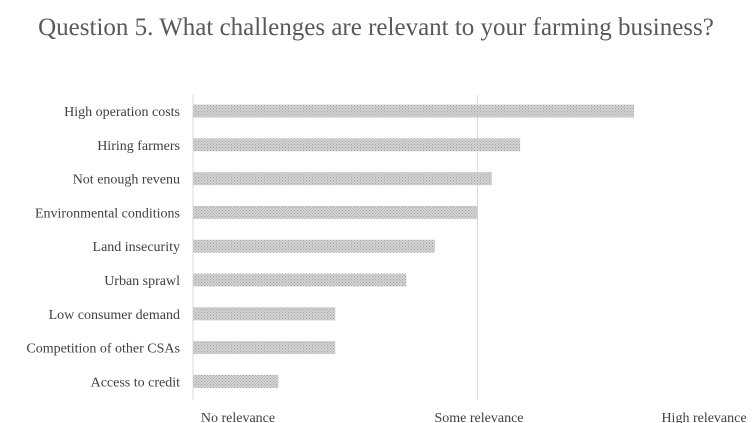 The width and height of the screenshot is (752, 423). Describe the element at coordinates (136, 382) in the screenshot. I see `category-label: Access to credit` at that location.